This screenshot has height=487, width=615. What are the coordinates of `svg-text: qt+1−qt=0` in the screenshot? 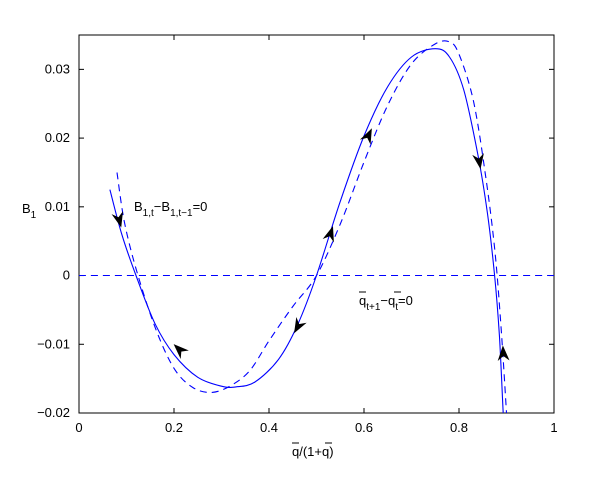 It's located at (386, 303).